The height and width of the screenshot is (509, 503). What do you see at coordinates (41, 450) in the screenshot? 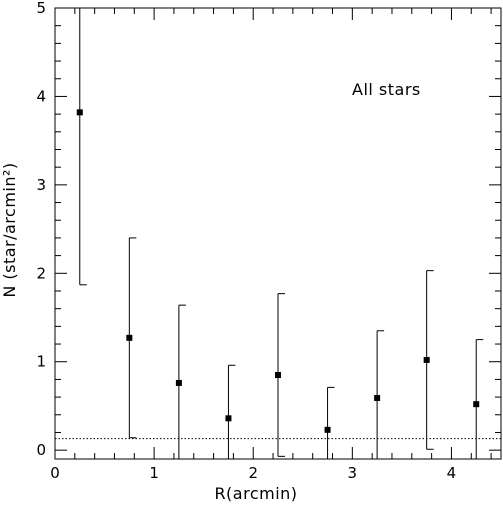
I see `y-tick-label: 0` at bounding box center [41, 450].